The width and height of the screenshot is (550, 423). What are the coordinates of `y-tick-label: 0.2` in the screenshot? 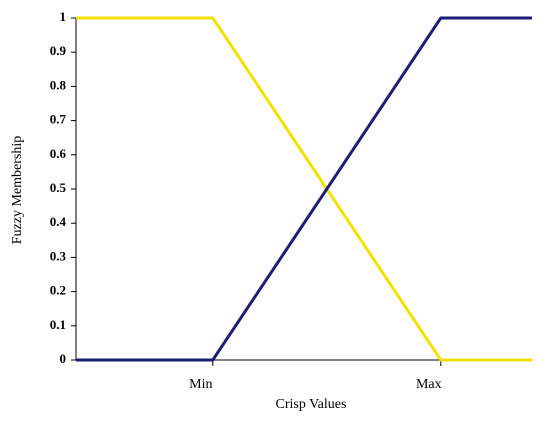 It's located at (58, 290).